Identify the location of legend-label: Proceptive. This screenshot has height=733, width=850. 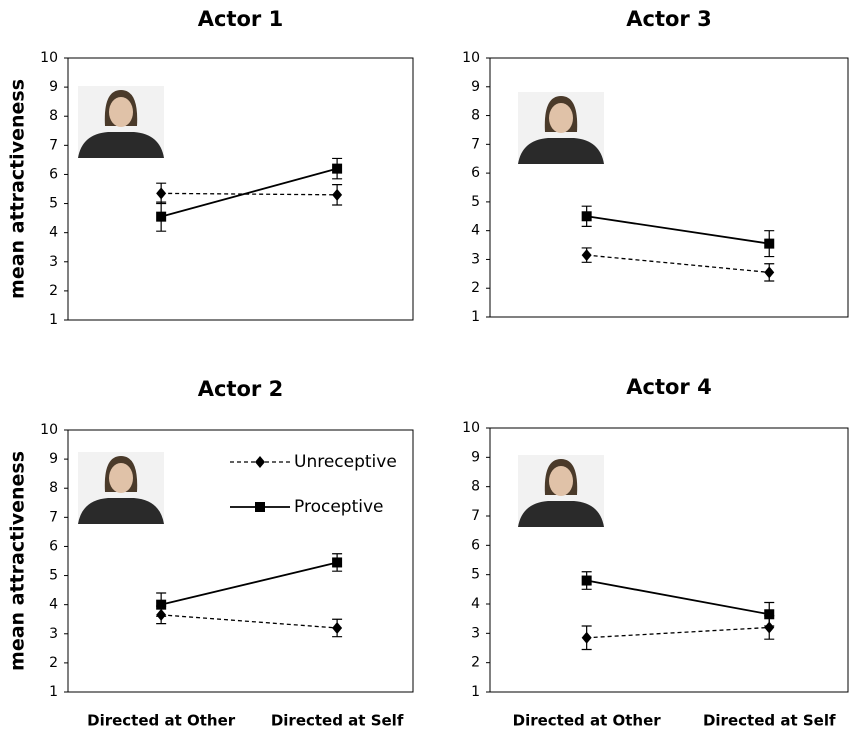
(338, 507).